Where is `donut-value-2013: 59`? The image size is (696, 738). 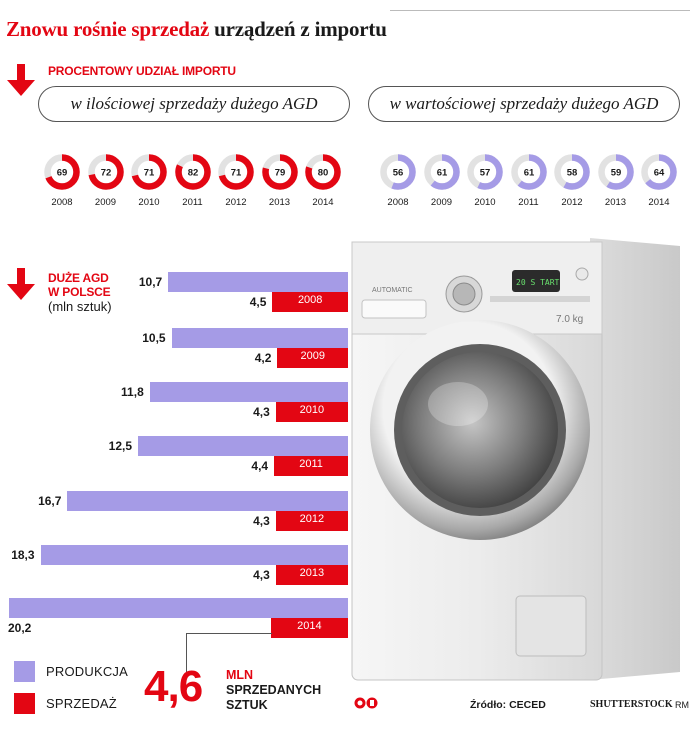 donut-value-2013: 59 is located at coordinates (615, 172).